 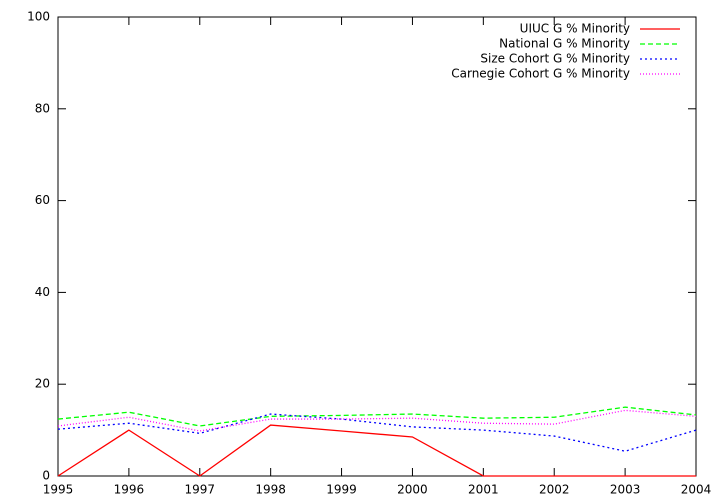 What do you see at coordinates (129, 490) in the screenshot?
I see `x-tick-label: 1996` at bounding box center [129, 490].